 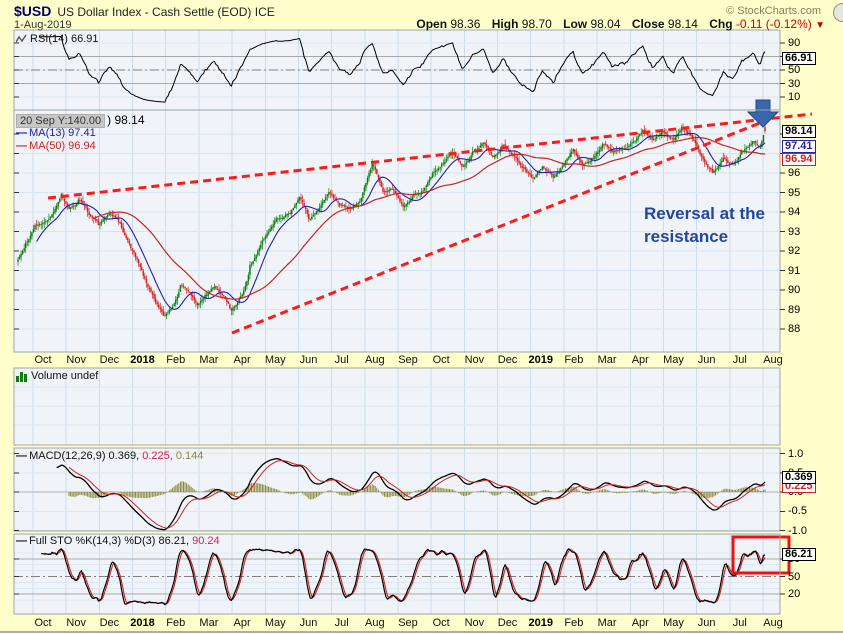 What do you see at coordinates (126, 120) in the screenshot?
I see `price-legend-value: ) 98.14` at bounding box center [126, 120].